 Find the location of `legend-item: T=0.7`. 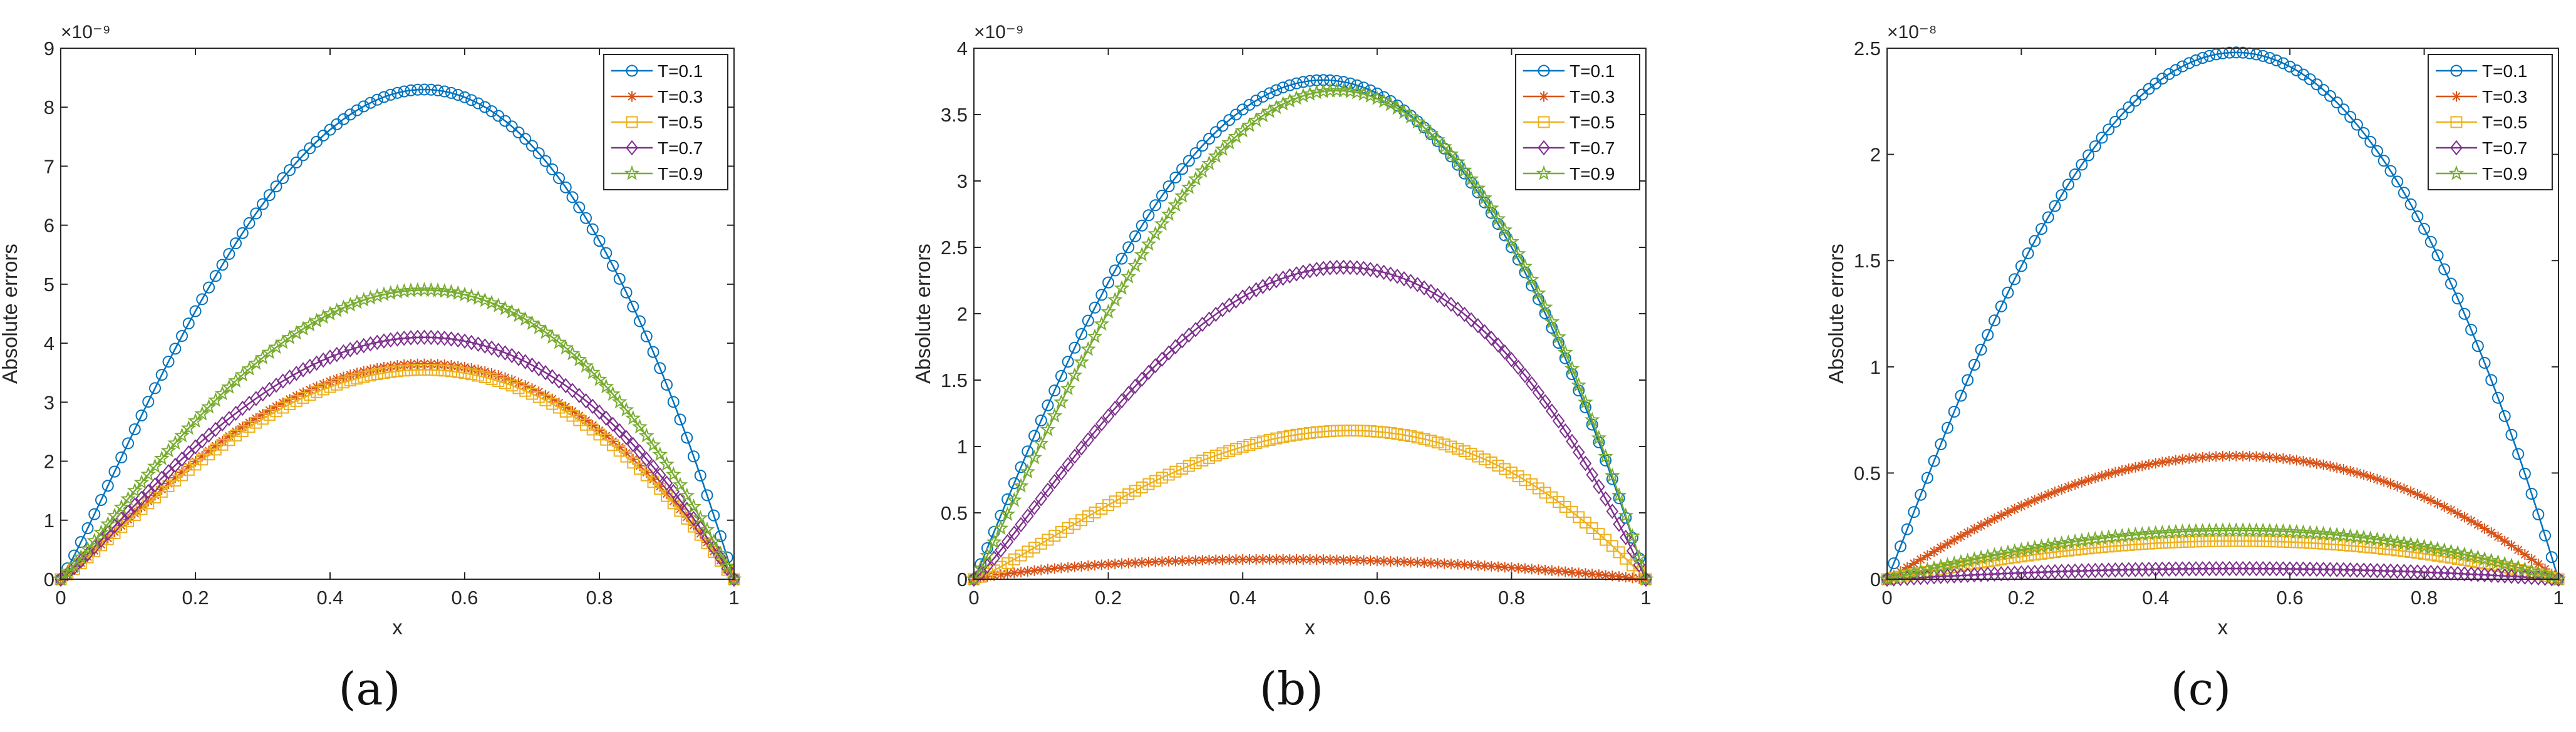

legend-item: T=0.7 is located at coordinates (657, 148).